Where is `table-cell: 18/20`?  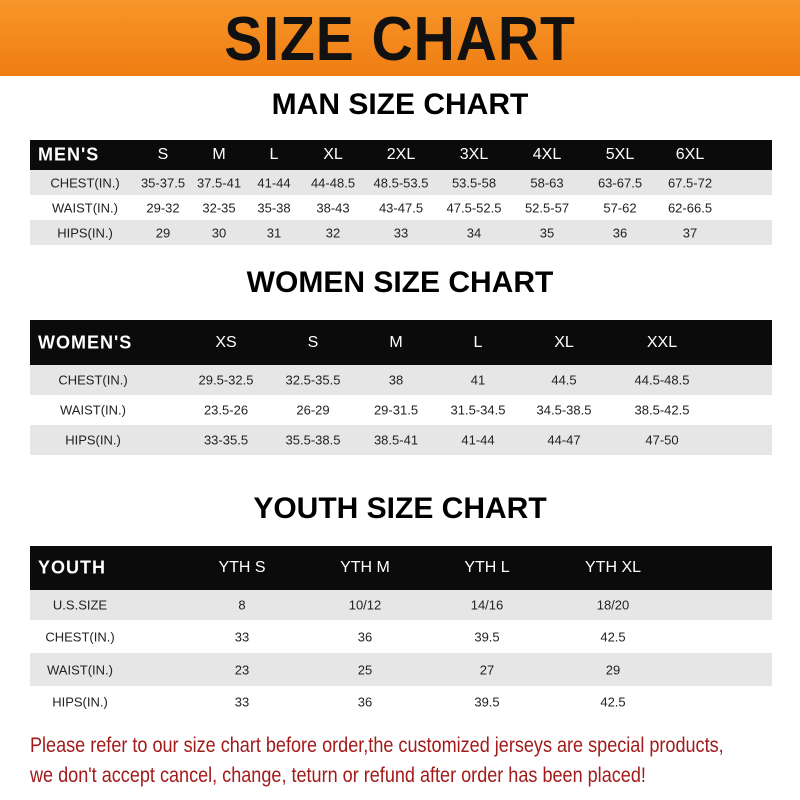 table-cell: 18/20 is located at coordinates (613, 605).